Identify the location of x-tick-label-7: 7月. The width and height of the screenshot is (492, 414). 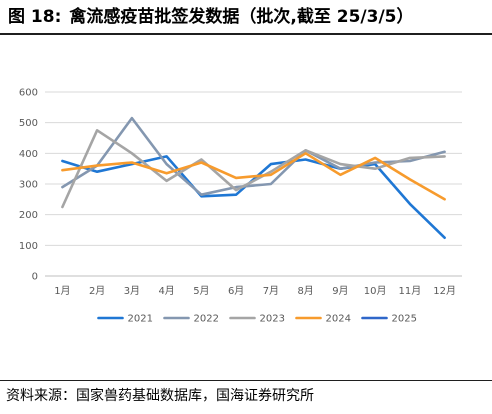
(271, 291).